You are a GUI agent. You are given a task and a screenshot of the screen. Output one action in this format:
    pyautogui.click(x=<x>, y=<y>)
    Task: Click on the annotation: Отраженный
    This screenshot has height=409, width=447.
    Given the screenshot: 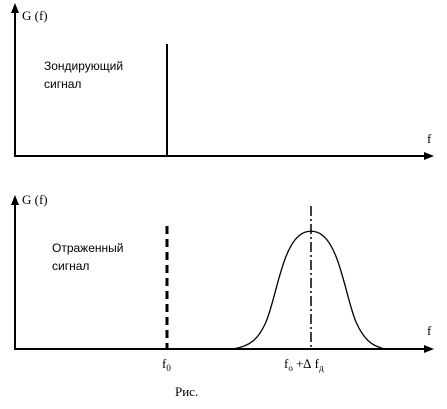 What is the action you would take?
    pyautogui.click(x=87, y=248)
    